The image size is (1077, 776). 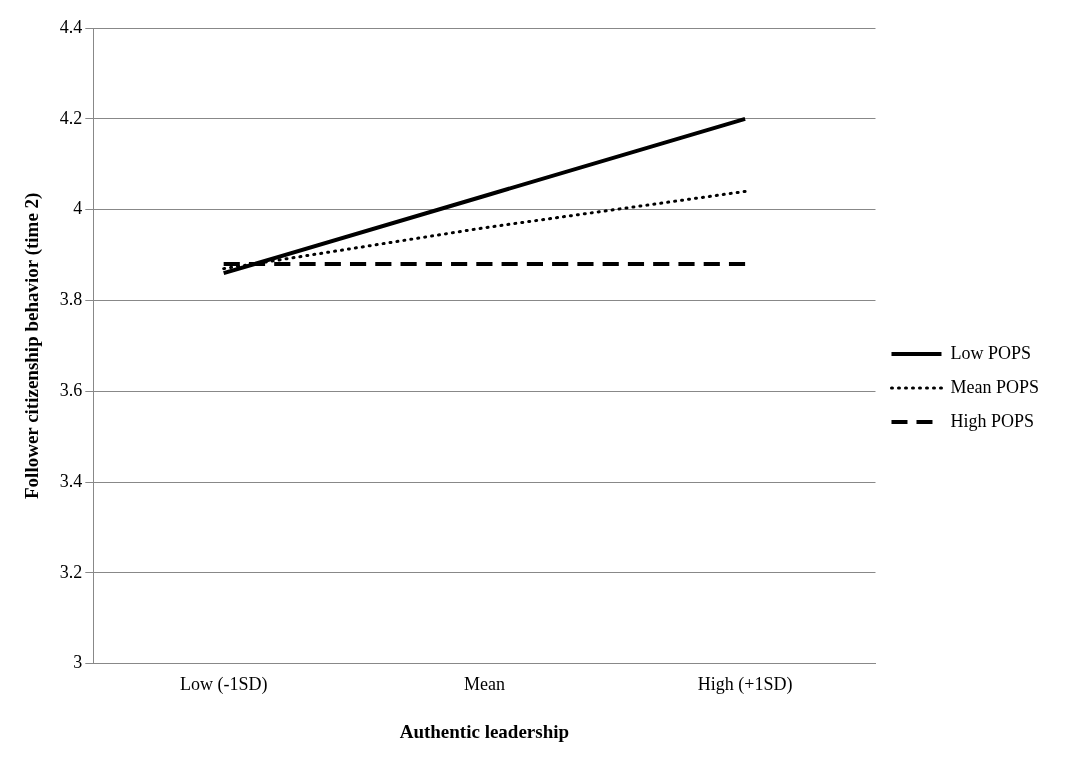 What do you see at coordinates (71, 117) in the screenshot?
I see `y-tick-label: 4.2` at bounding box center [71, 117].